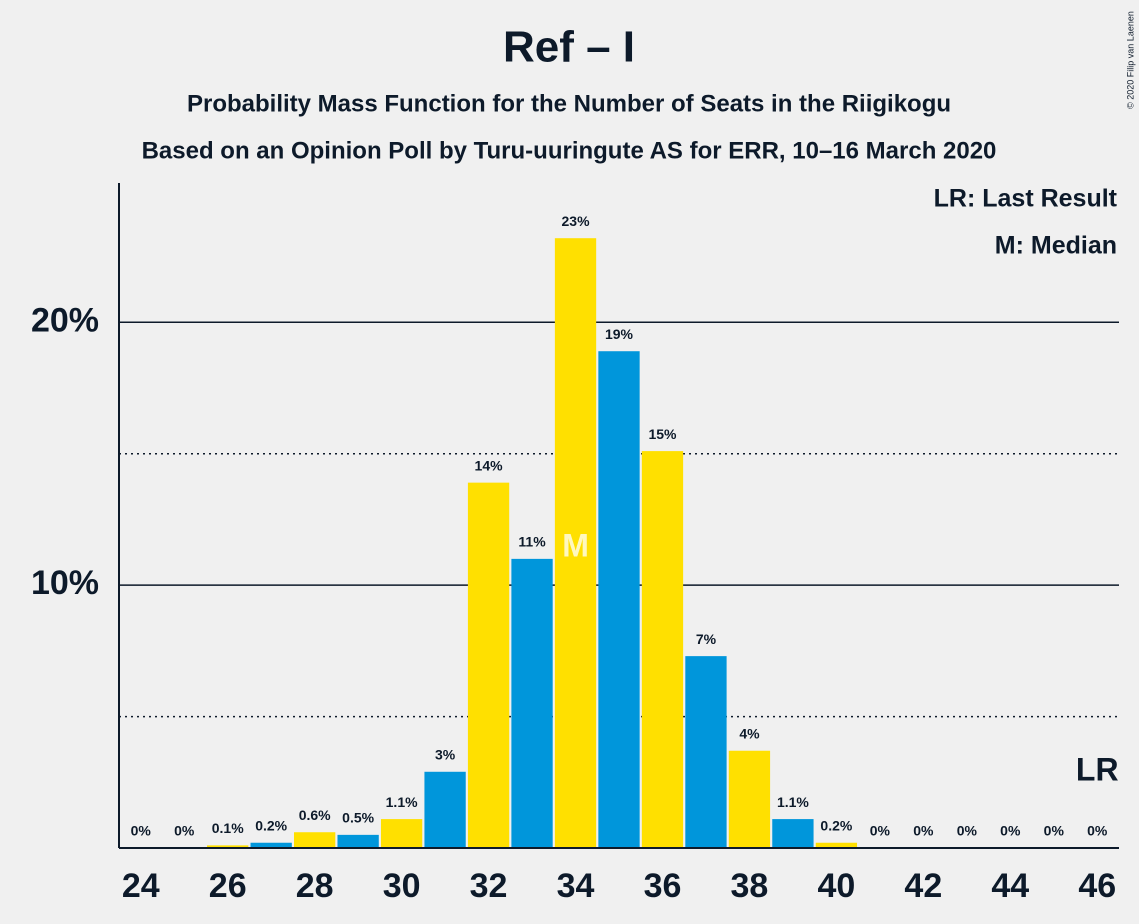  Describe the element at coordinates (228, 886) in the screenshot. I see `x-tick-label: 26` at that location.